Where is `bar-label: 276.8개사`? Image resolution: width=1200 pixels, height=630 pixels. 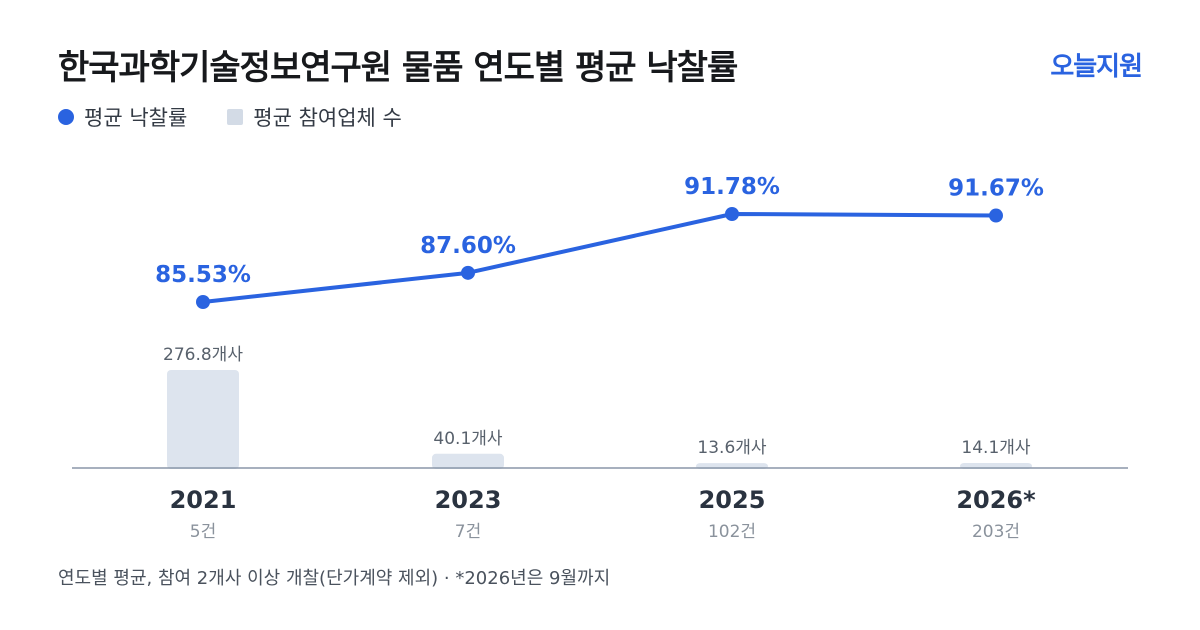 bar-label: 276.8개사 is located at coordinates (203, 355).